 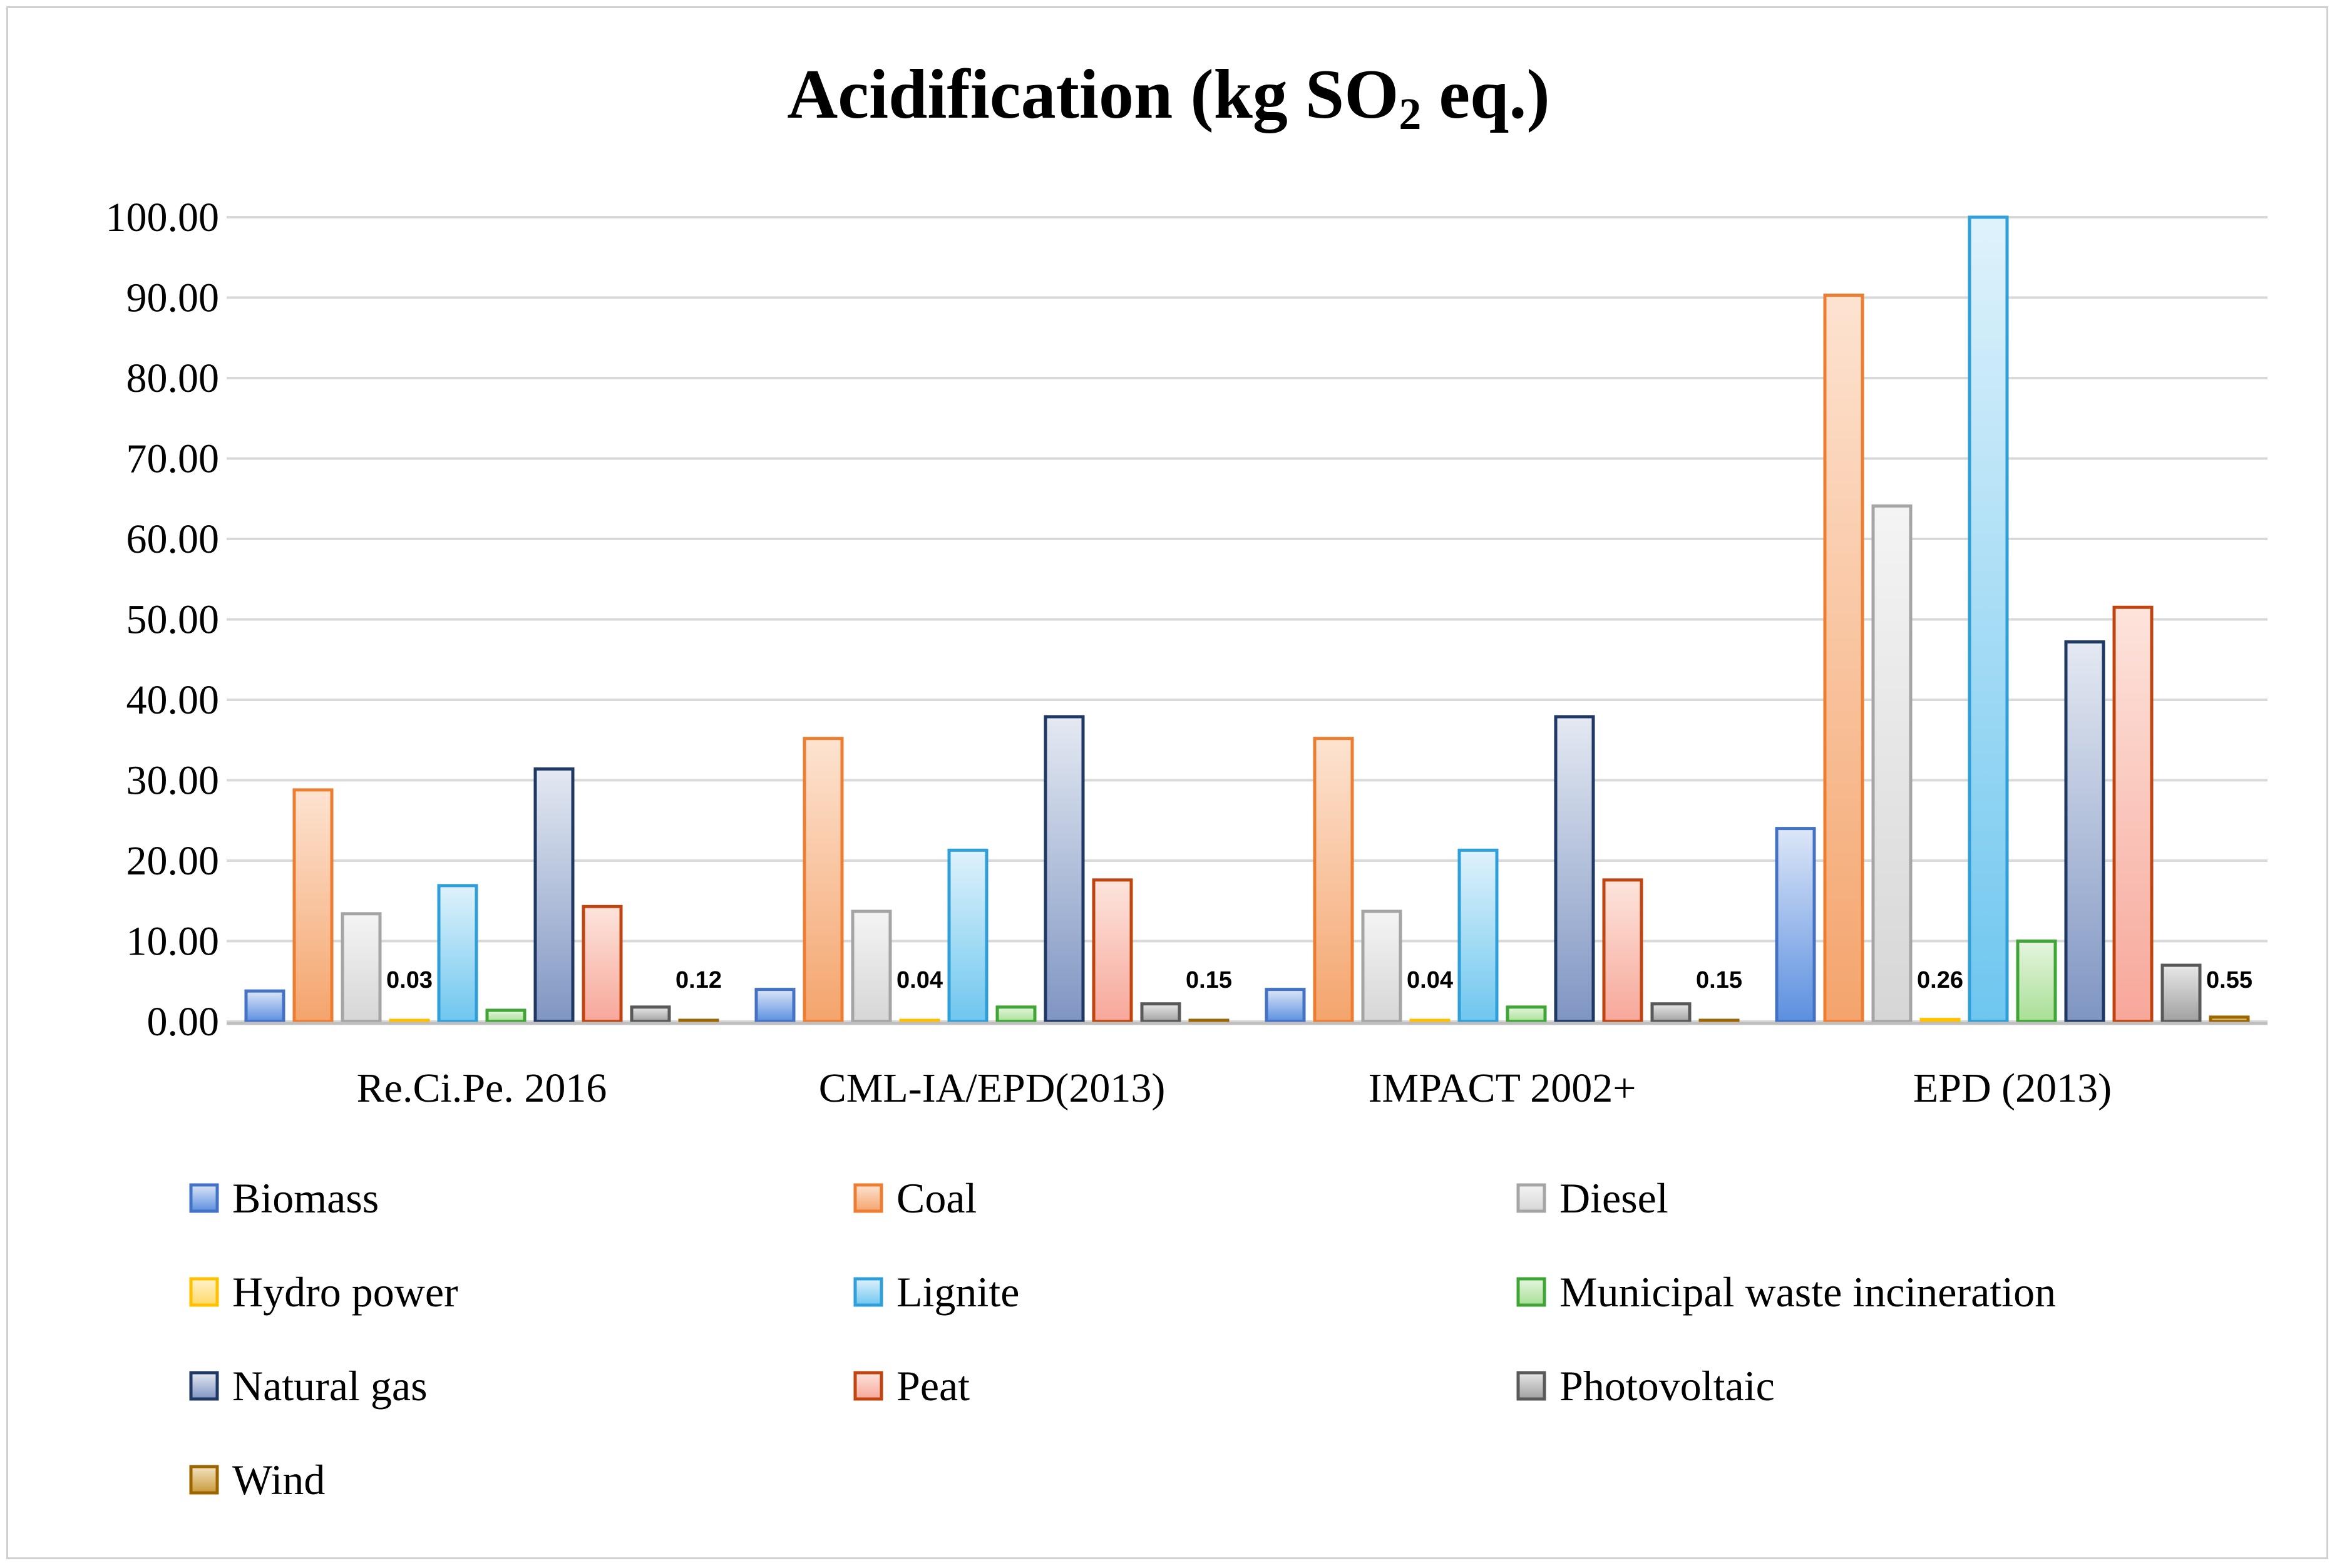 What do you see at coordinates (173, 700) in the screenshot?
I see `y-tick-label: 40.00` at bounding box center [173, 700].